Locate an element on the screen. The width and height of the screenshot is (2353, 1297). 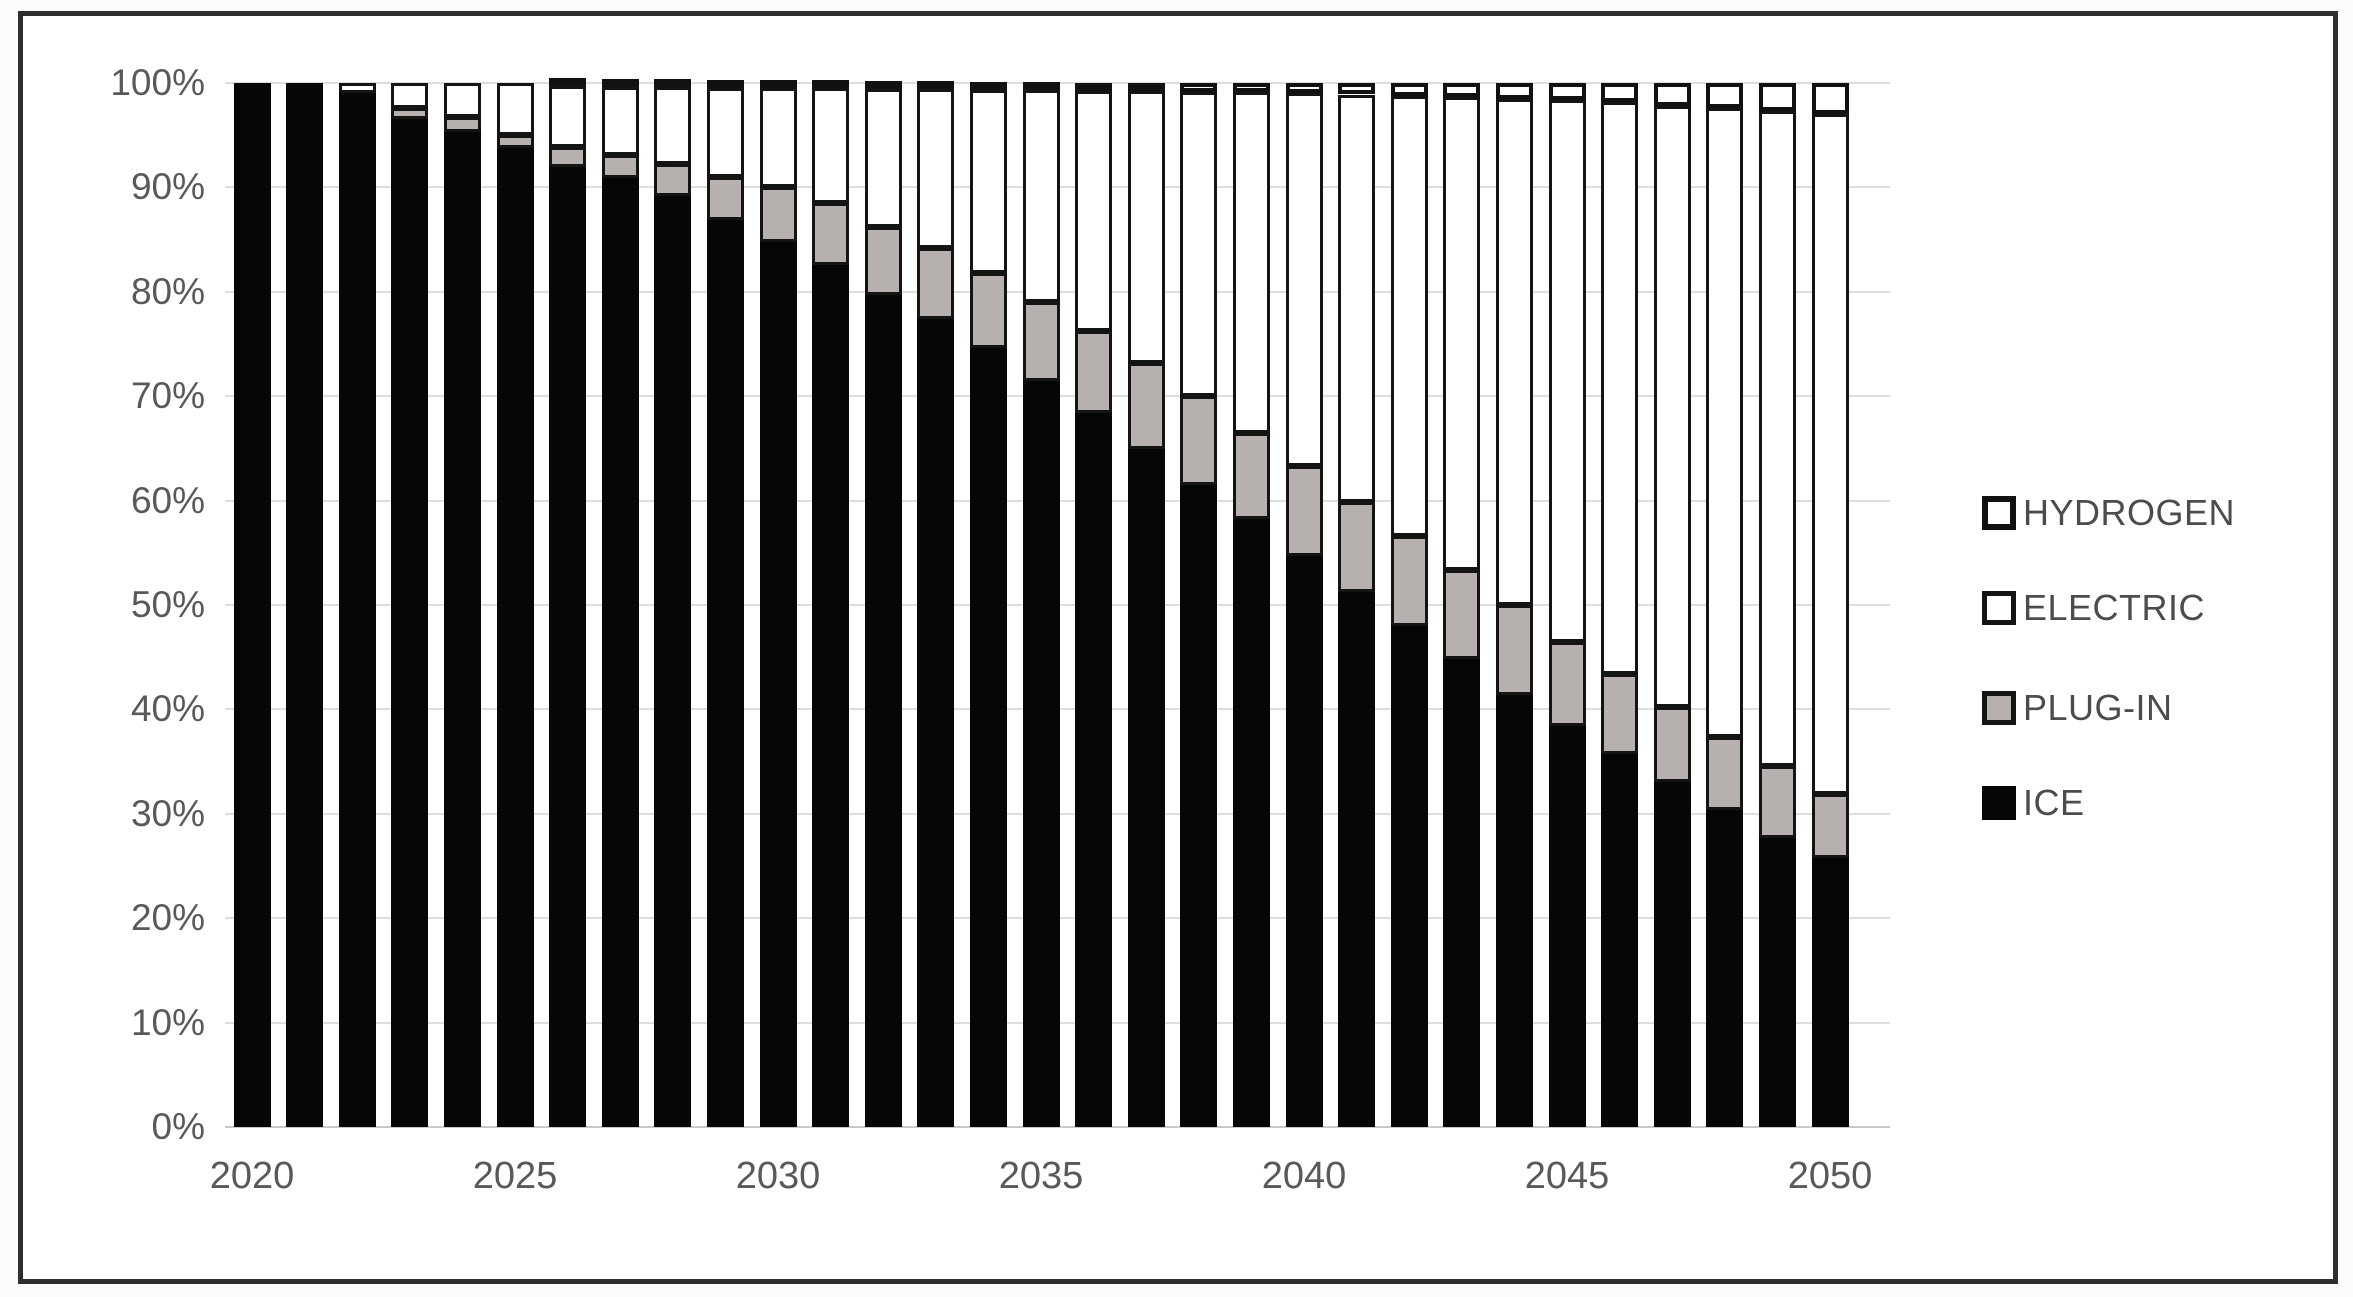
bar-segment-plugin-2024 is located at coordinates (462, 125).